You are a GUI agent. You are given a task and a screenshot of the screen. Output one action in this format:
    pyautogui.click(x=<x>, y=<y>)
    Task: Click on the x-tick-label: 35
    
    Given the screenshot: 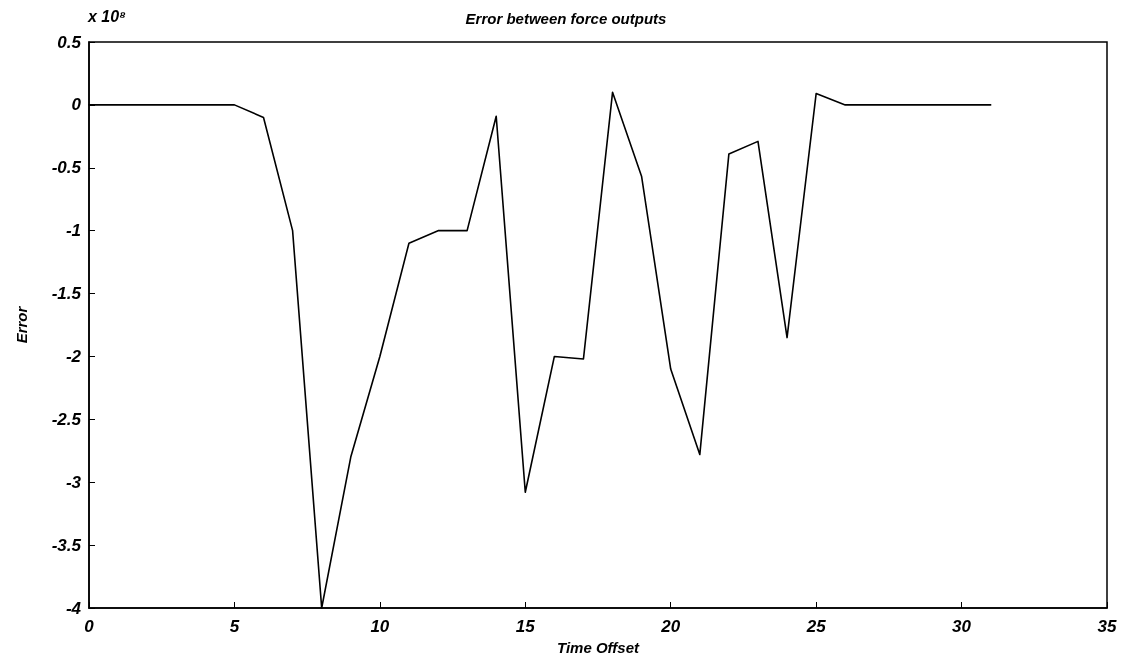 What is the action you would take?
    pyautogui.click(x=1107, y=626)
    